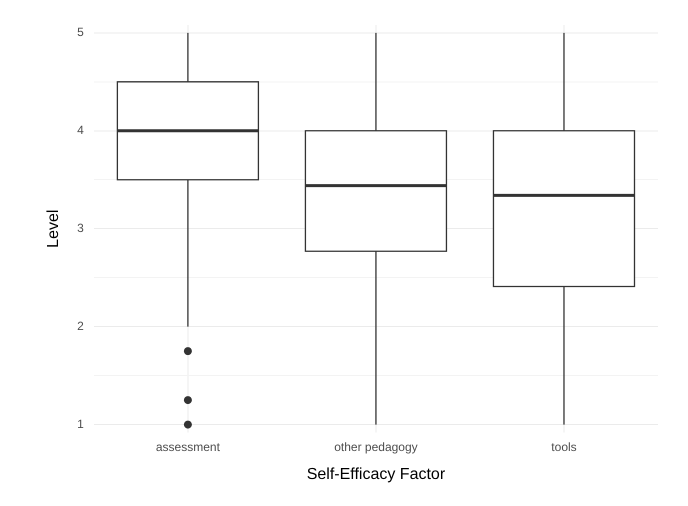 The image size is (688, 506). I want to click on y-axis-title: Level, so click(53, 229).